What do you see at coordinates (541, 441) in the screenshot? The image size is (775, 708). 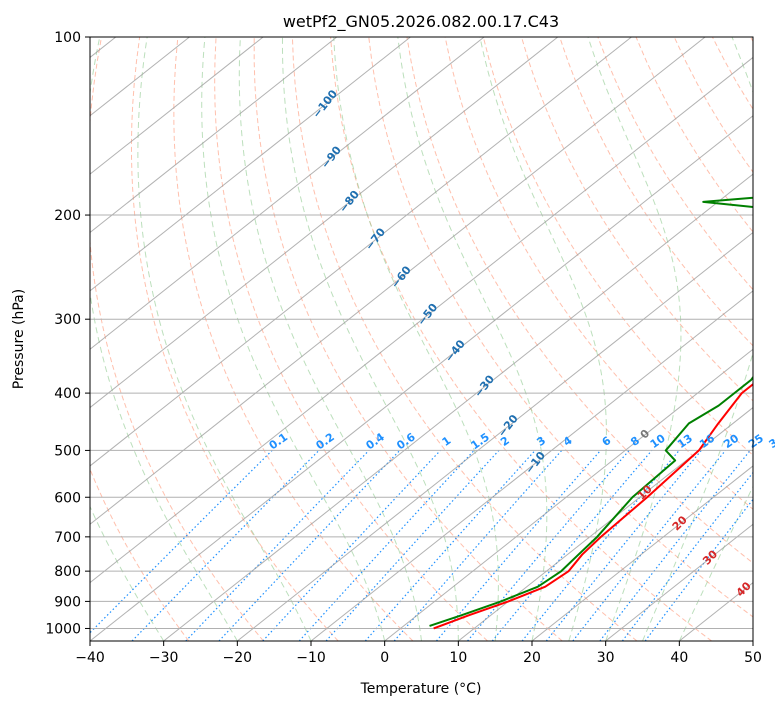 I see `mixing-ratio-label: 3` at bounding box center [541, 441].